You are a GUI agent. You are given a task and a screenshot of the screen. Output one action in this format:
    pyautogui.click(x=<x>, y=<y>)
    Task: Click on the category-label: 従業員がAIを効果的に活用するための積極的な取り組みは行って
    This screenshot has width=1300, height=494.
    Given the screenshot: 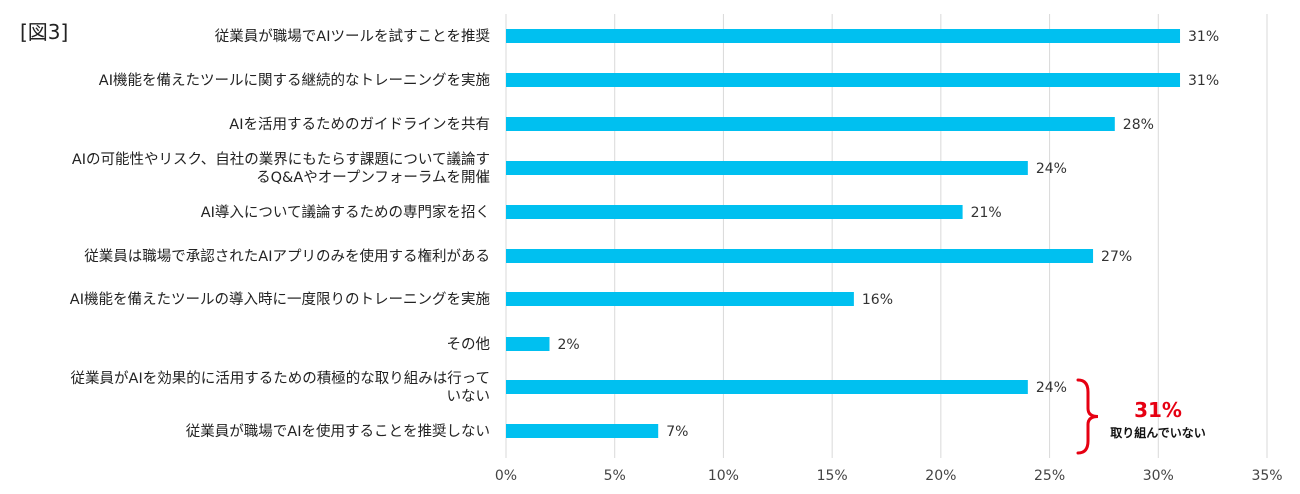 What is the action you would take?
    pyautogui.click(x=280, y=378)
    